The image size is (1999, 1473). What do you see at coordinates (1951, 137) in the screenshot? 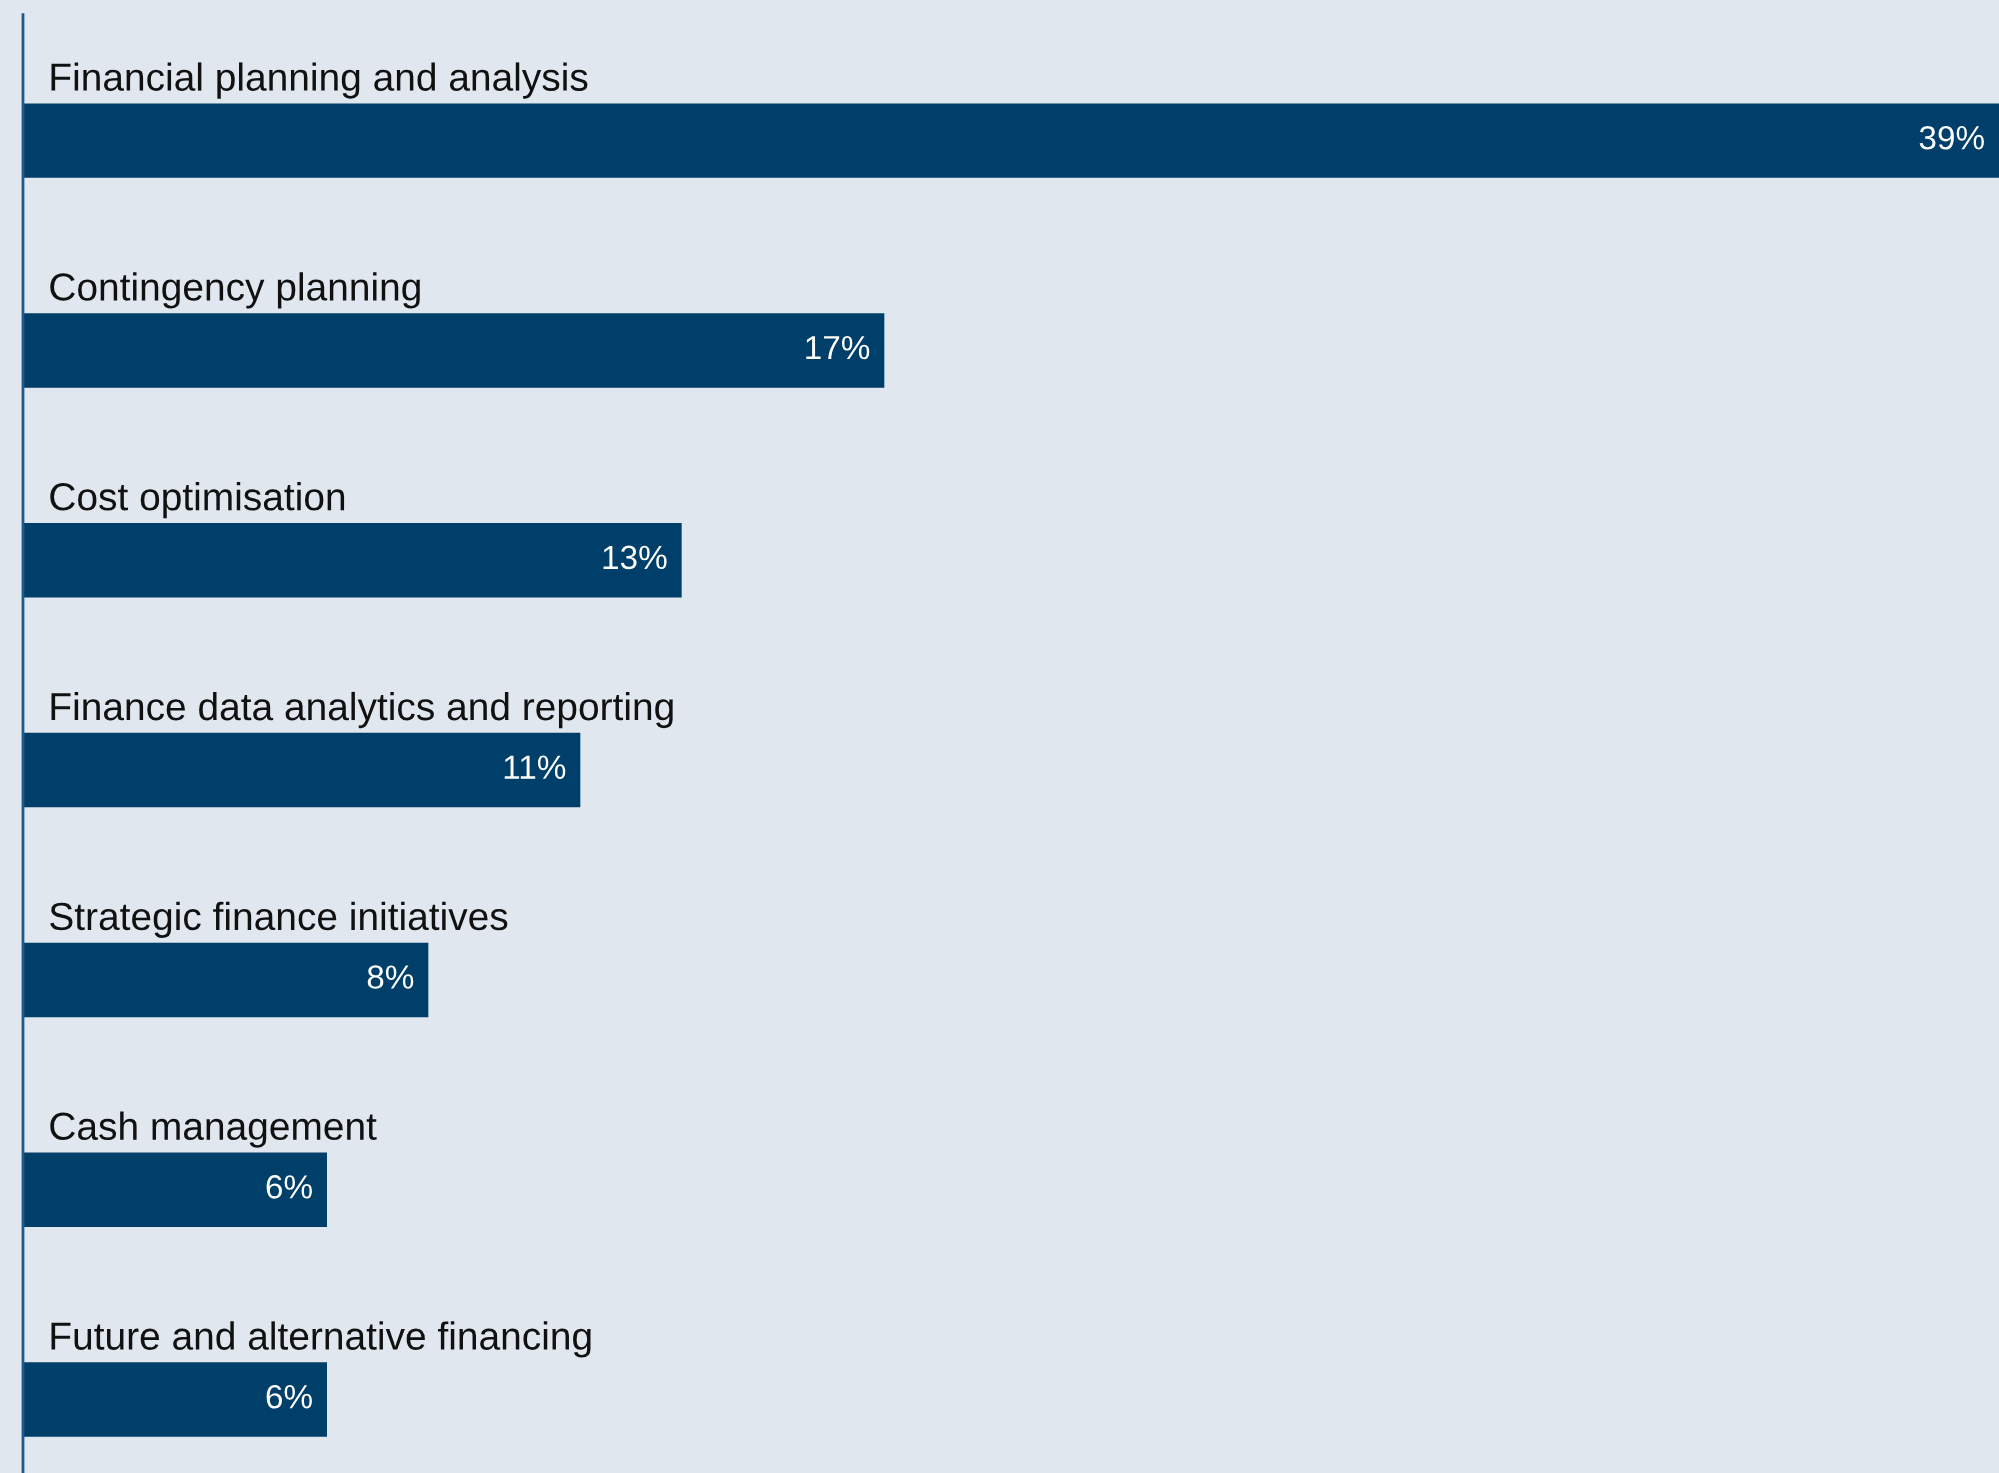
I see `data-label: 39%` at bounding box center [1951, 137].